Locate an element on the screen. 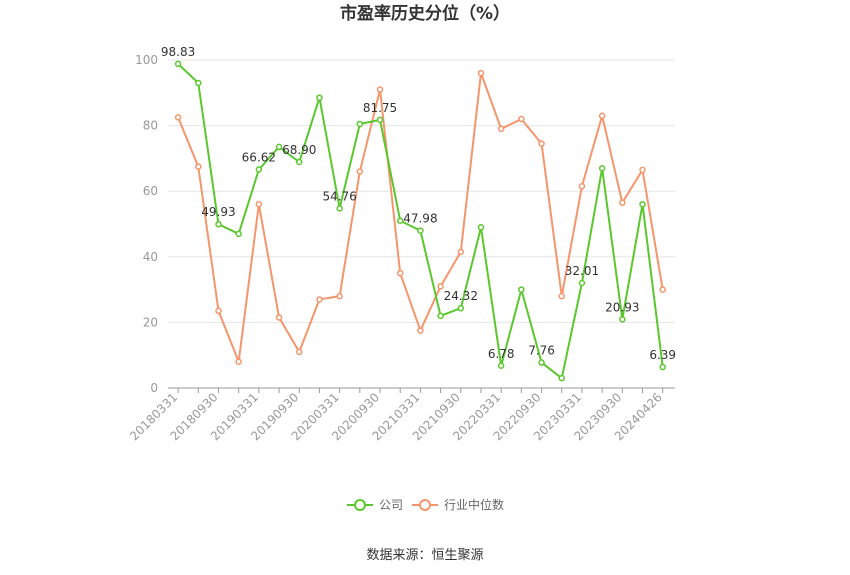  legend-label-industry: 行业中位数 is located at coordinates (474, 504).